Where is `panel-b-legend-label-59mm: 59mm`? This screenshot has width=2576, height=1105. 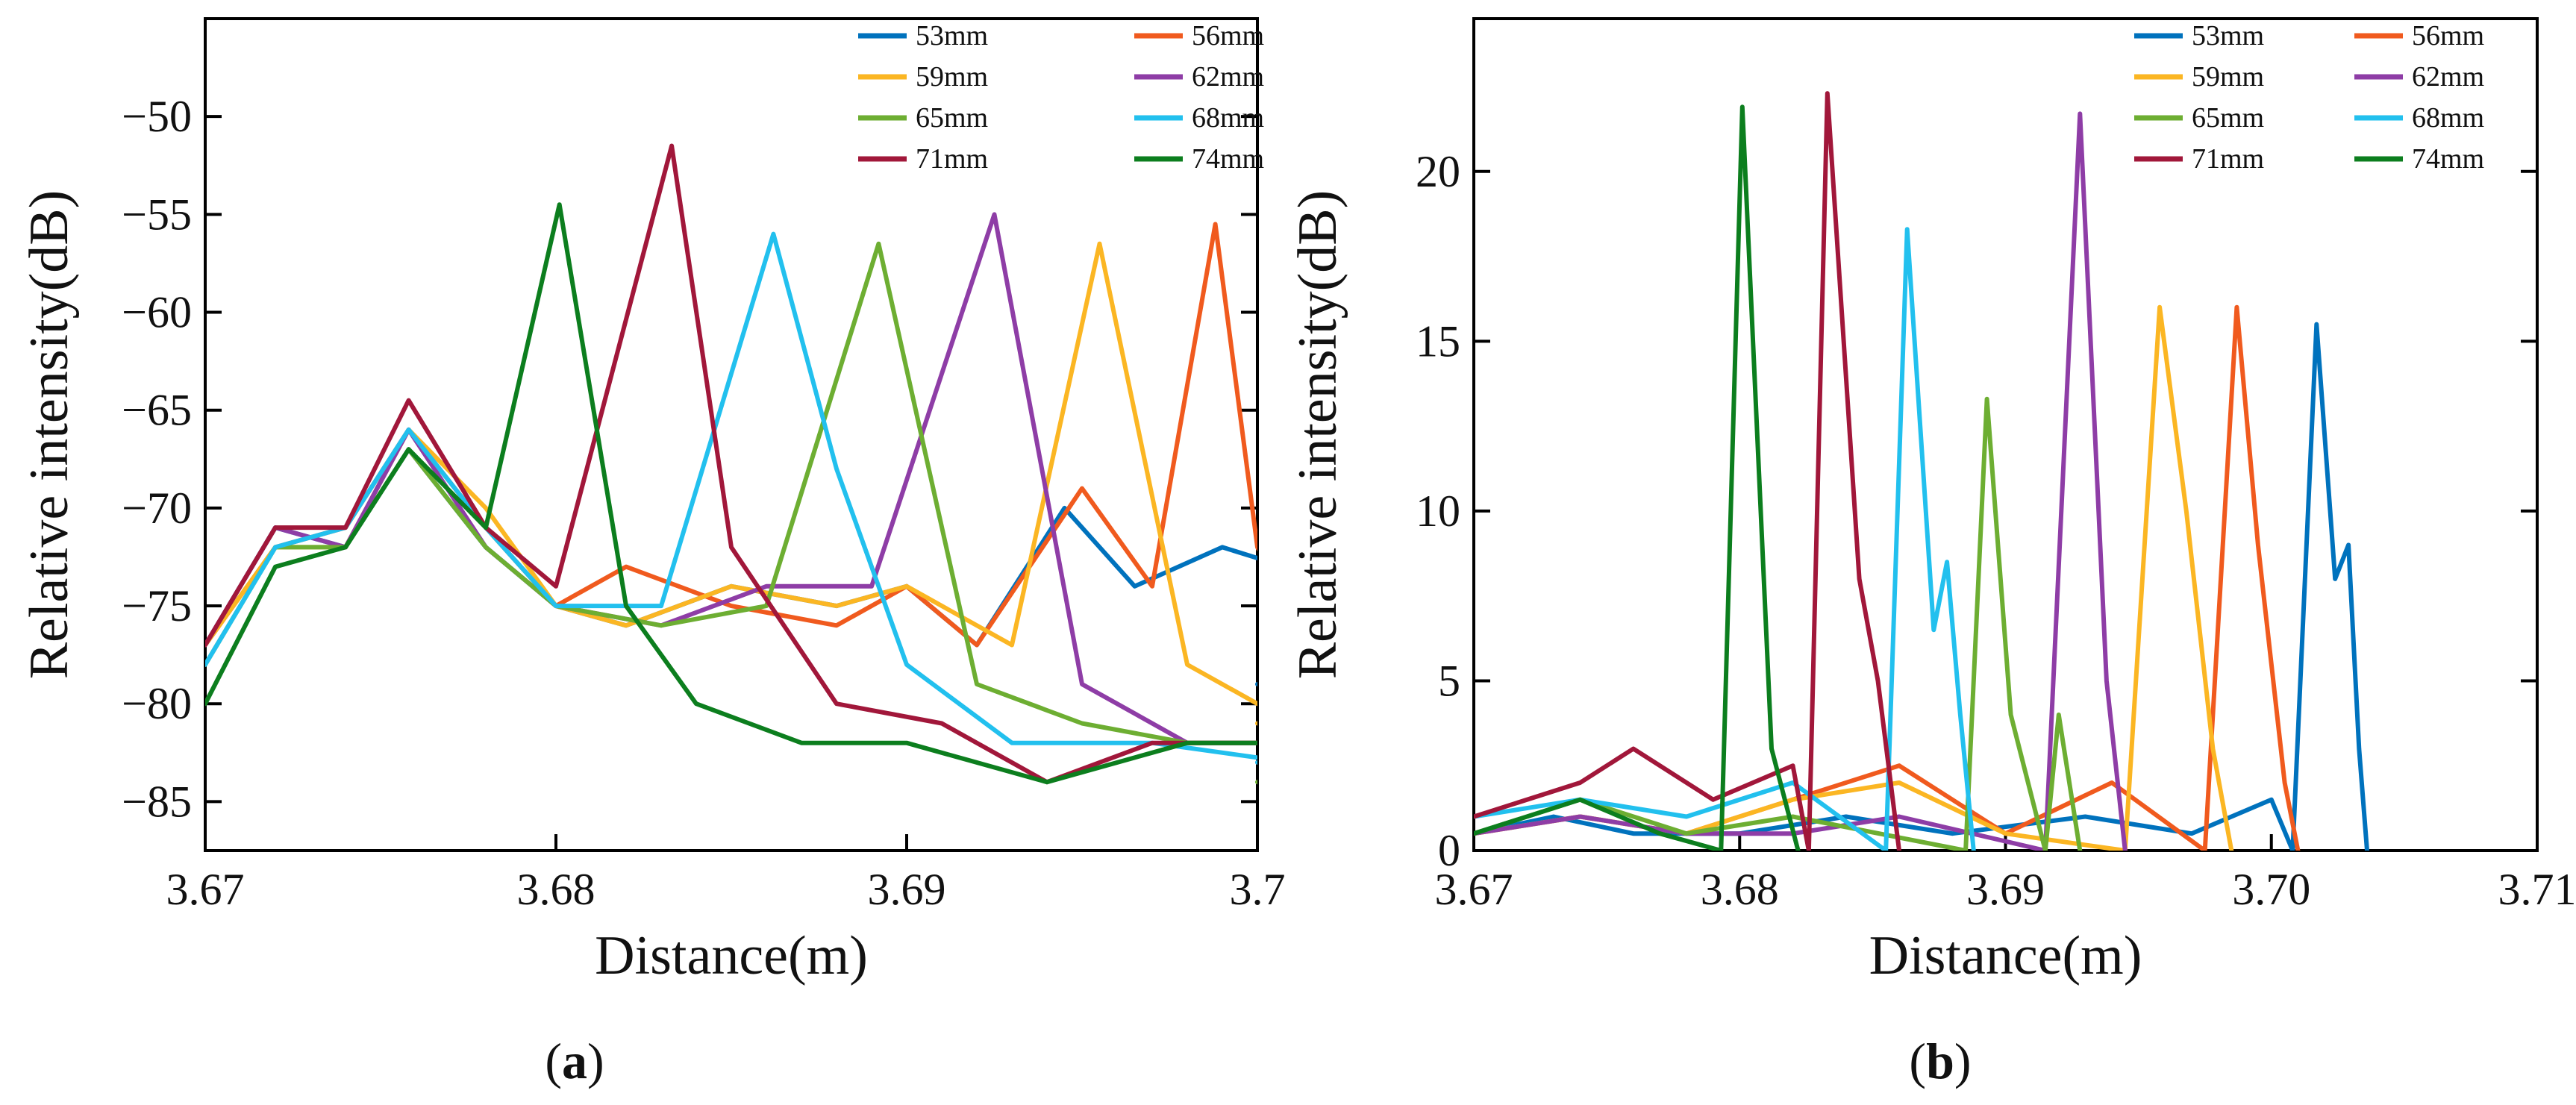 panel-b-legend-label-59mm: 59mm is located at coordinates (2228, 77).